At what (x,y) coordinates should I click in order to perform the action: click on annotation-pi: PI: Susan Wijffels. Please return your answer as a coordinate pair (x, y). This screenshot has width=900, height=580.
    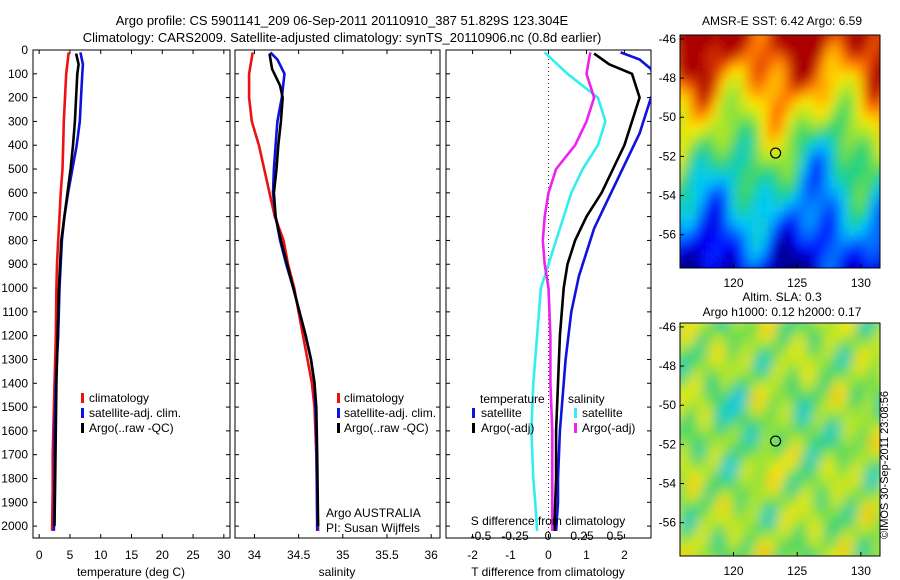
    Looking at the image, I should click on (373, 528).